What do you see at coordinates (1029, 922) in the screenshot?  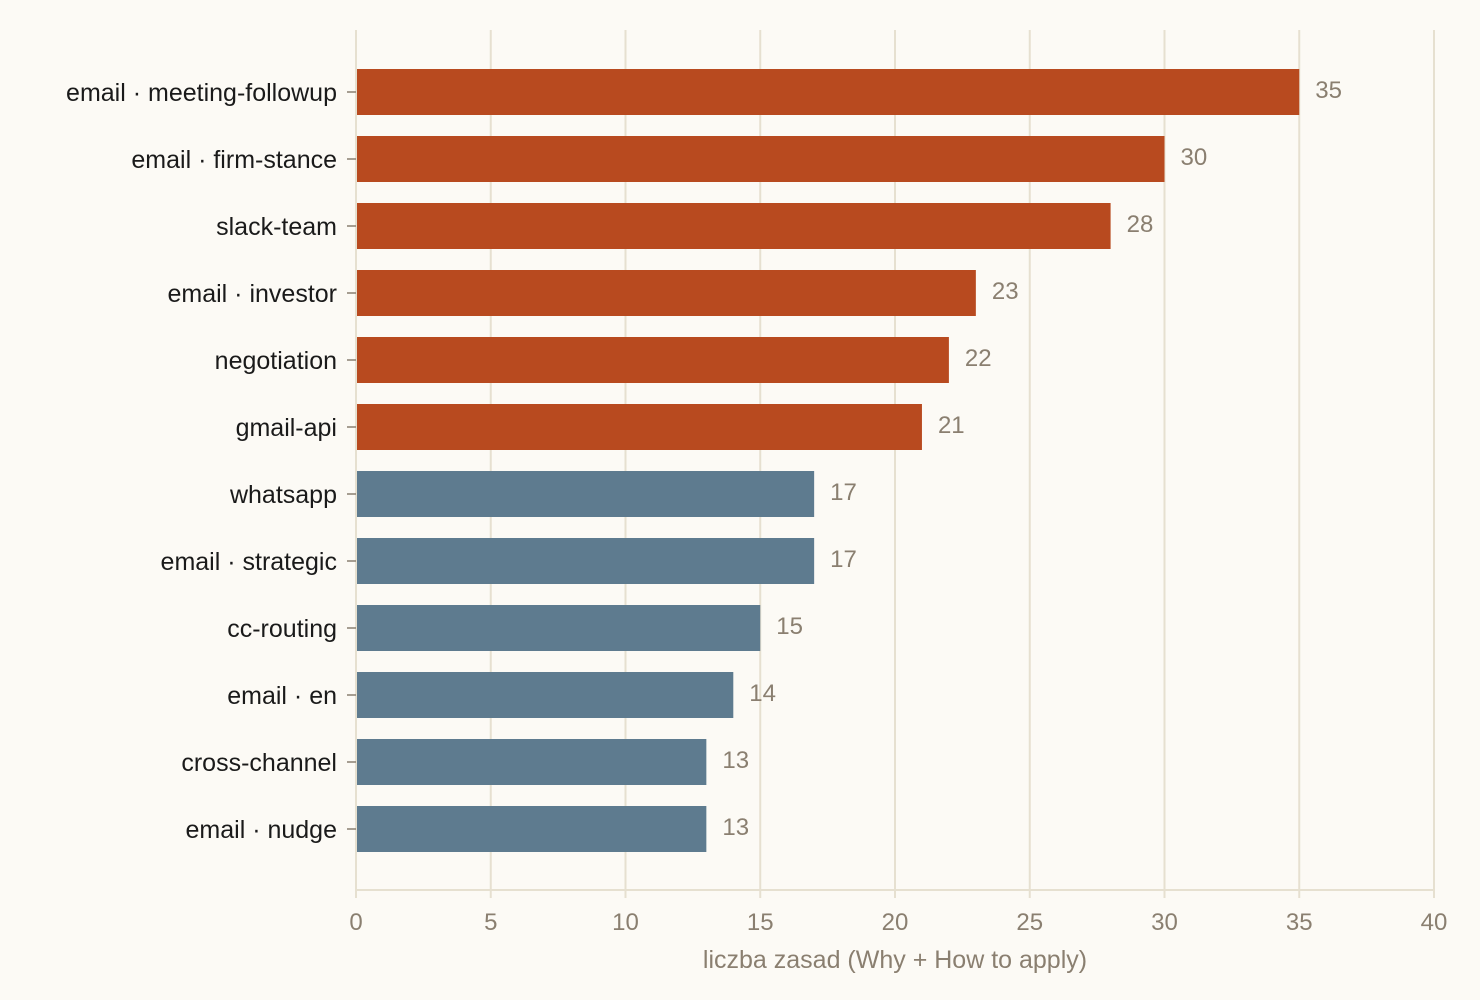 I see `x-tick-label: 25` at bounding box center [1029, 922].